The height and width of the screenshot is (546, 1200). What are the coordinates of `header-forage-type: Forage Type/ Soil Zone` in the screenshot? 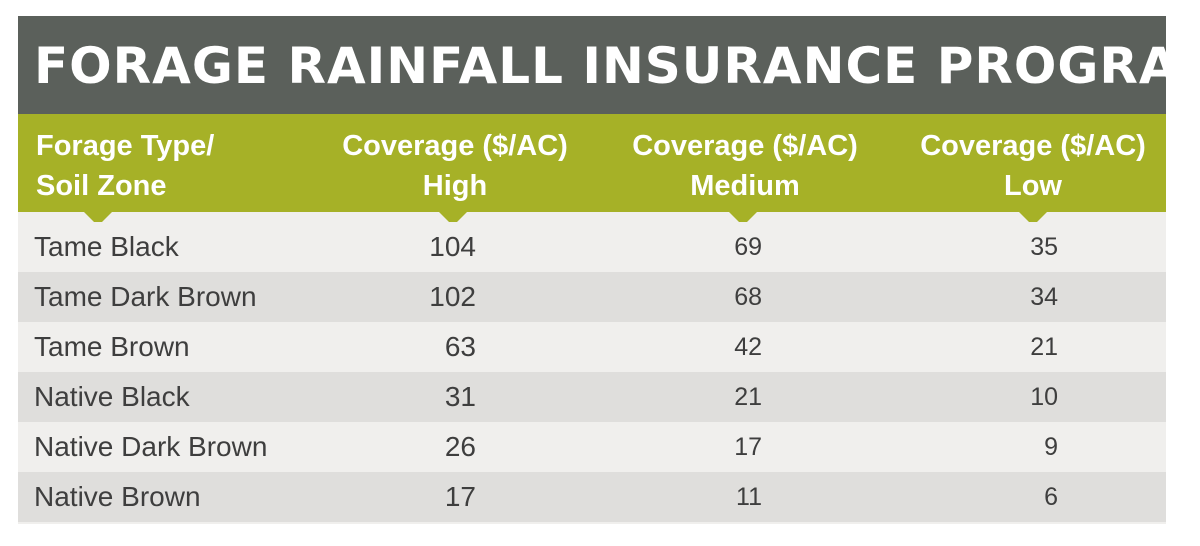 It's located at (125, 166).